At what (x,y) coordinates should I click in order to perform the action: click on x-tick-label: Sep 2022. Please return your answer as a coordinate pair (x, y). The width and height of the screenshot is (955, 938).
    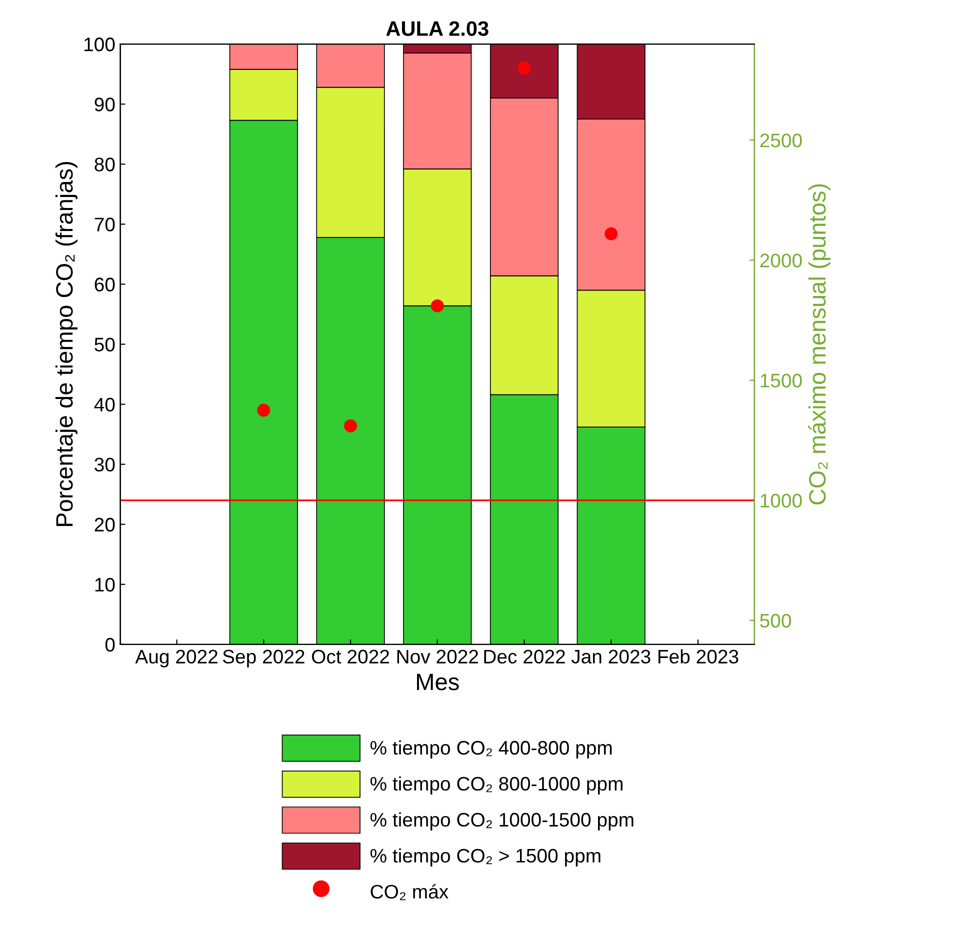
    Looking at the image, I should click on (263, 659).